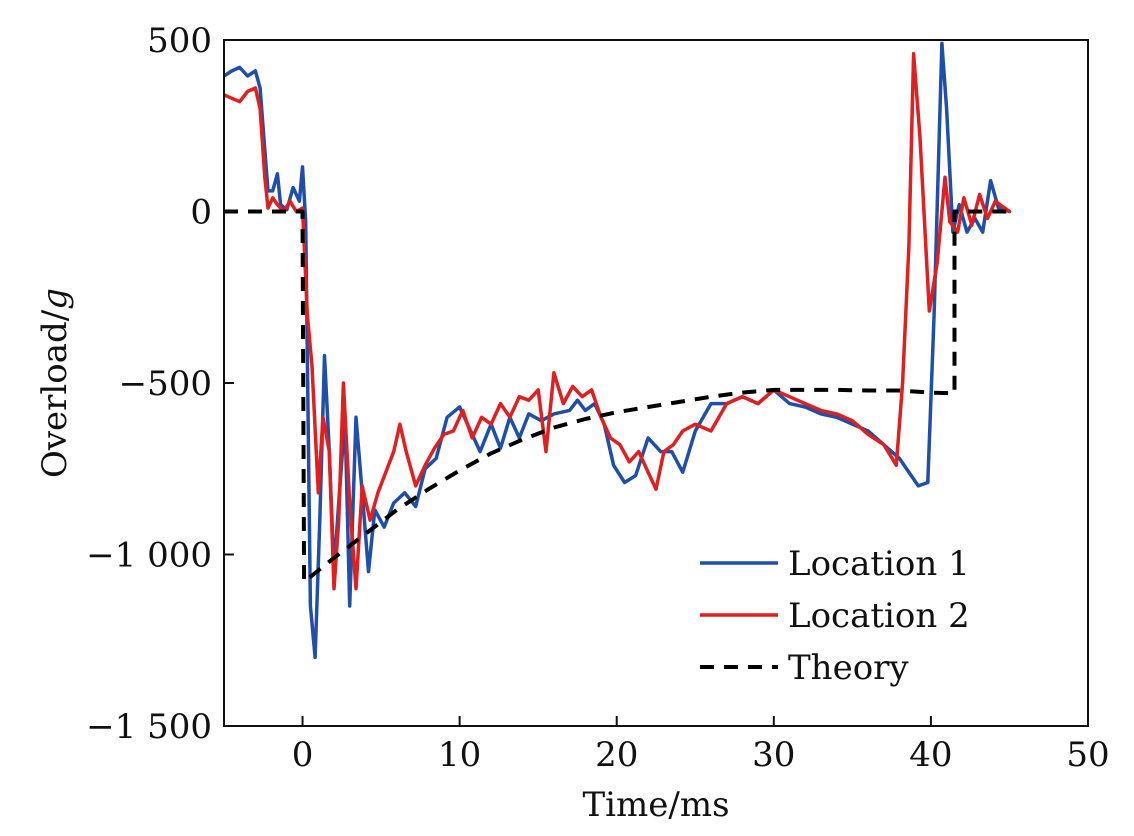 The width and height of the screenshot is (1134, 836). What do you see at coordinates (149, 556) in the screenshot?
I see `y-tick-label: −1 000` at bounding box center [149, 556].